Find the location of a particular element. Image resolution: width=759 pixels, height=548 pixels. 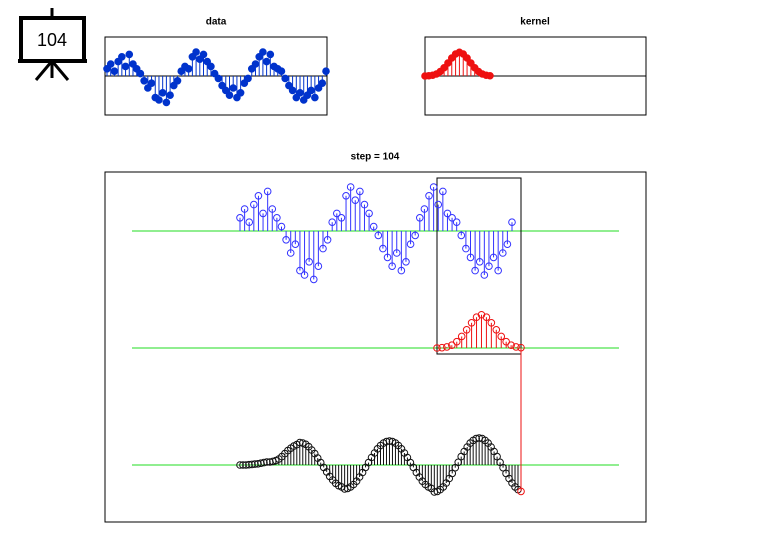

badge-icon: 104 is located at coordinates (52, 44).